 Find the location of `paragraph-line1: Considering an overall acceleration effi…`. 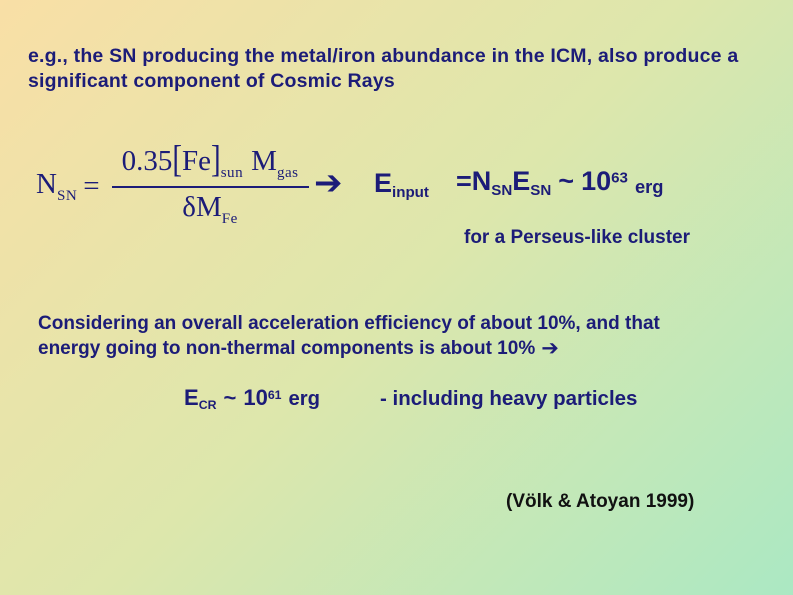

paragraph-line1: Considering an overall acceleration effi… is located at coordinates (349, 323).